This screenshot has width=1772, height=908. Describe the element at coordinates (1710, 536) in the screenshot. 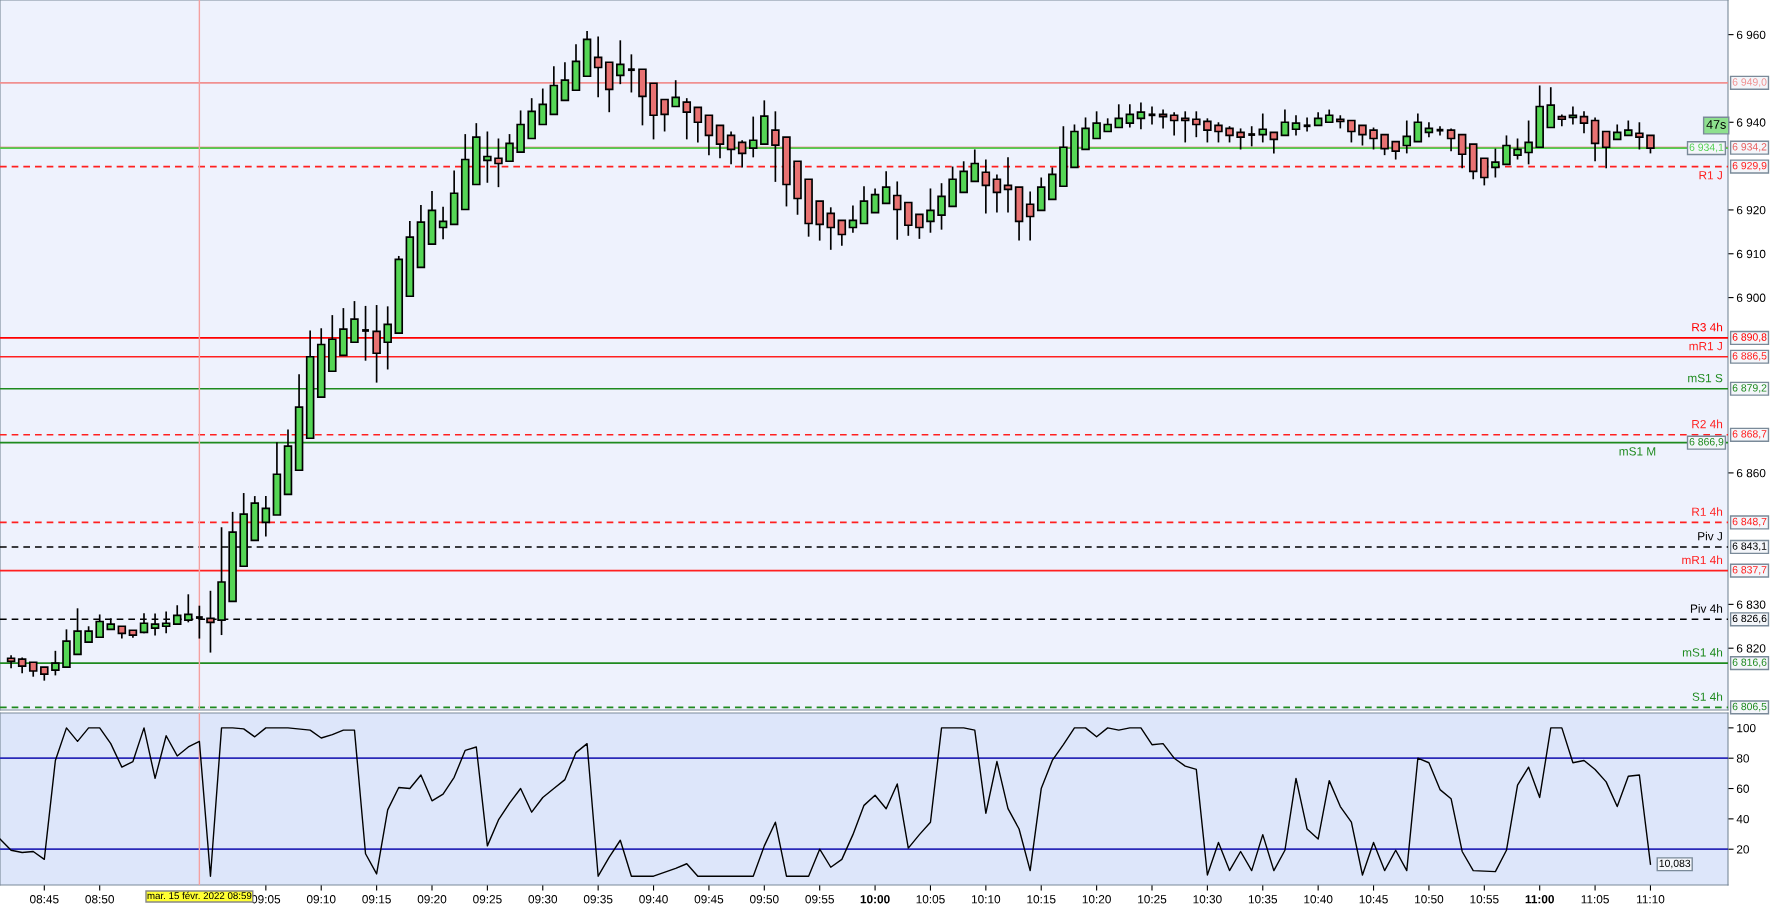

I see `ref-line-label: Piv J` at that location.